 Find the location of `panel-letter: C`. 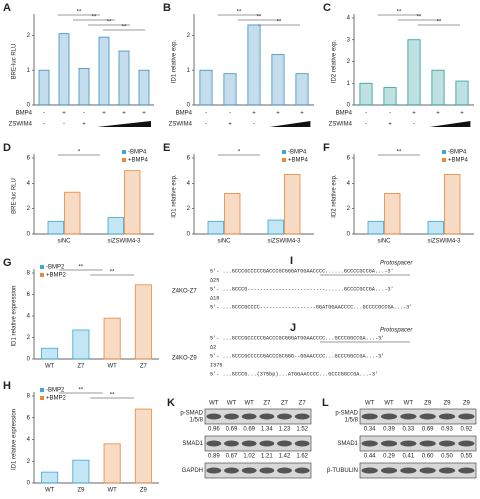

panel-letter: C is located at coordinates (327, 8).